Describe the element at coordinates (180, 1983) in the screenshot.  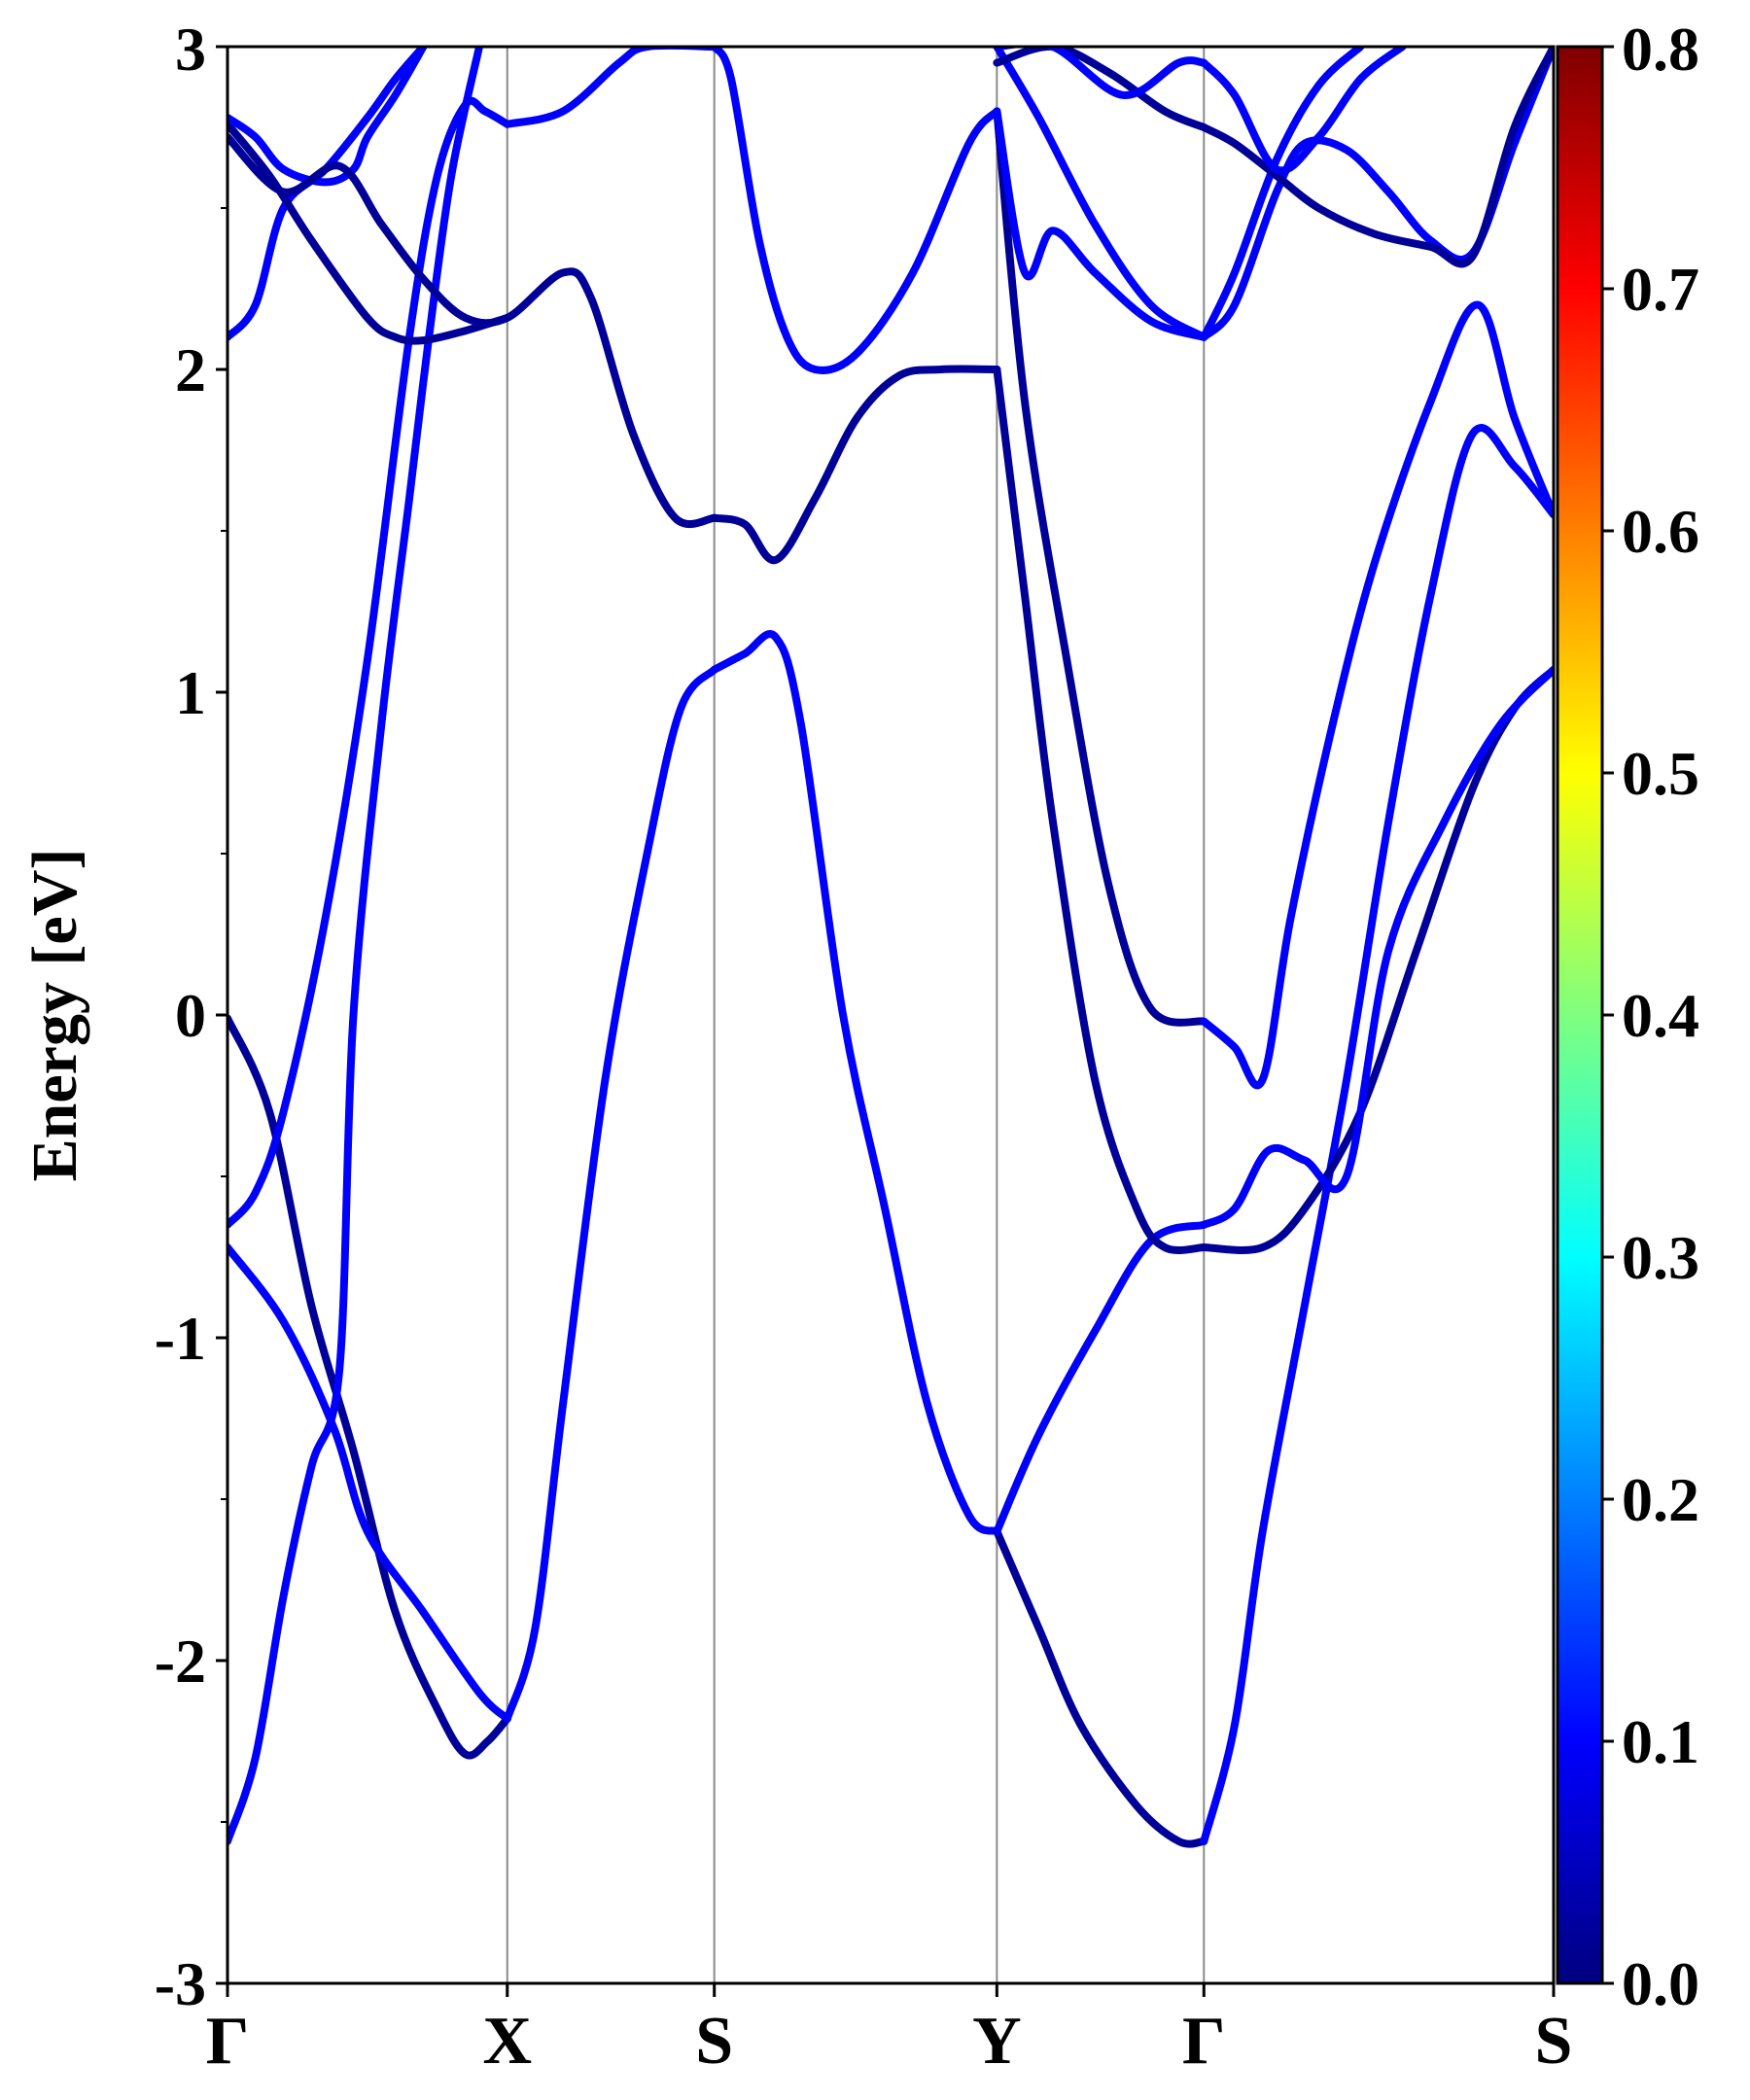
I see `y-tick-label: -3` at that location.